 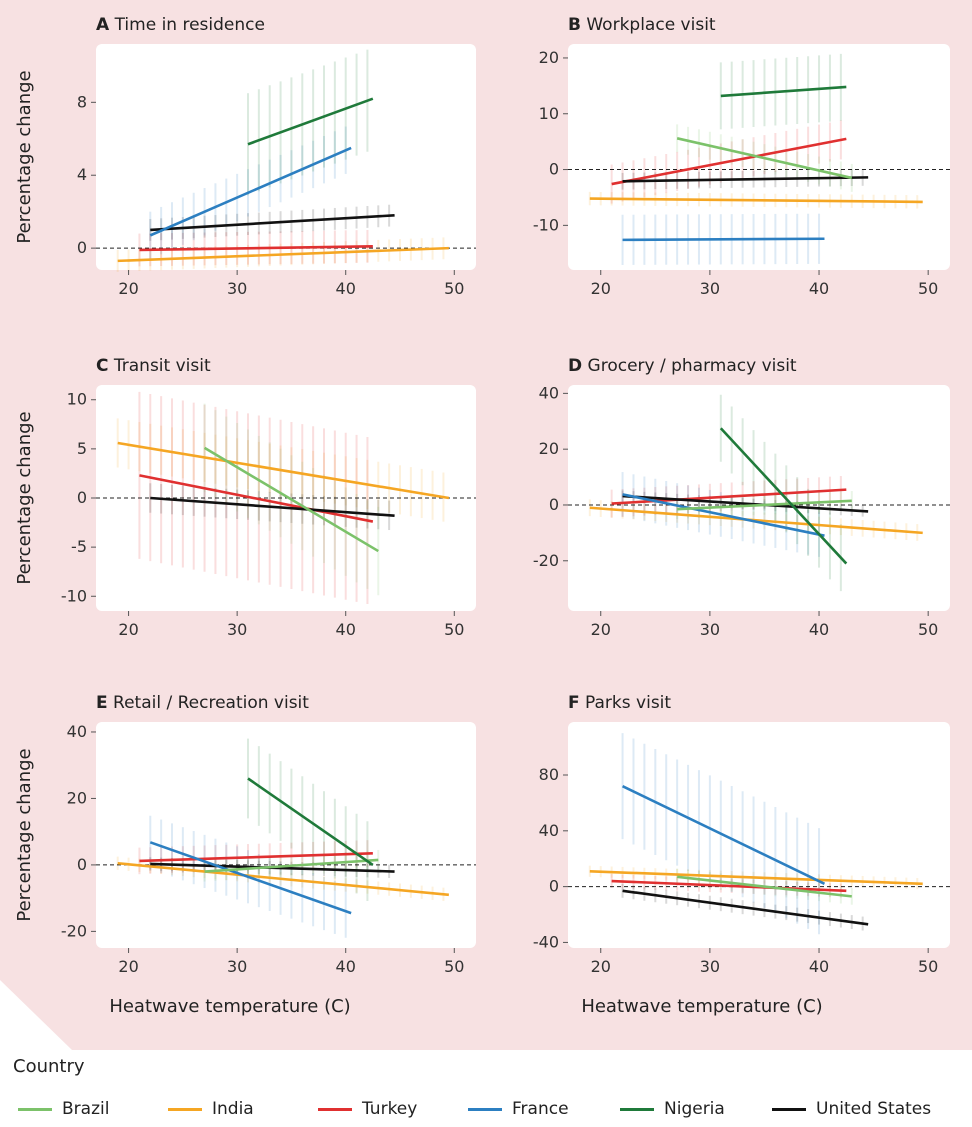 I want to click on legend-item-brazil: Brazil, so click(x=63, y=1109).